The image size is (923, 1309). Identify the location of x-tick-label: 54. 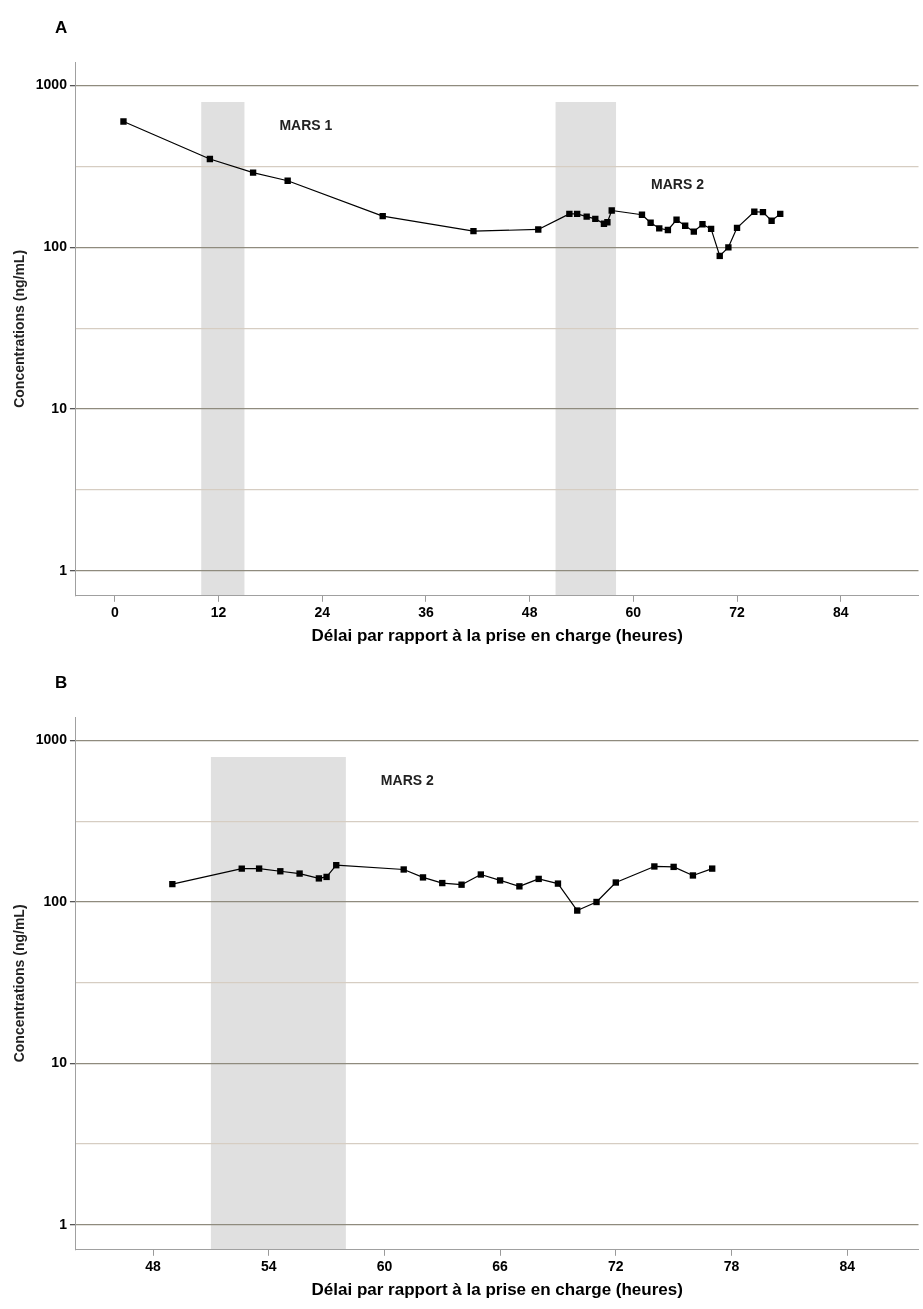
(268, 1266).